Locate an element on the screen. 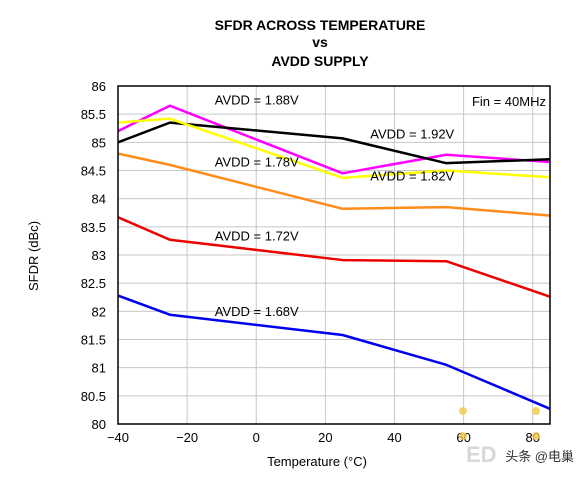 This screenshot has width=577, height=481. series-label-168: AVDD = 1.68V is located at coordinates (257, 311).